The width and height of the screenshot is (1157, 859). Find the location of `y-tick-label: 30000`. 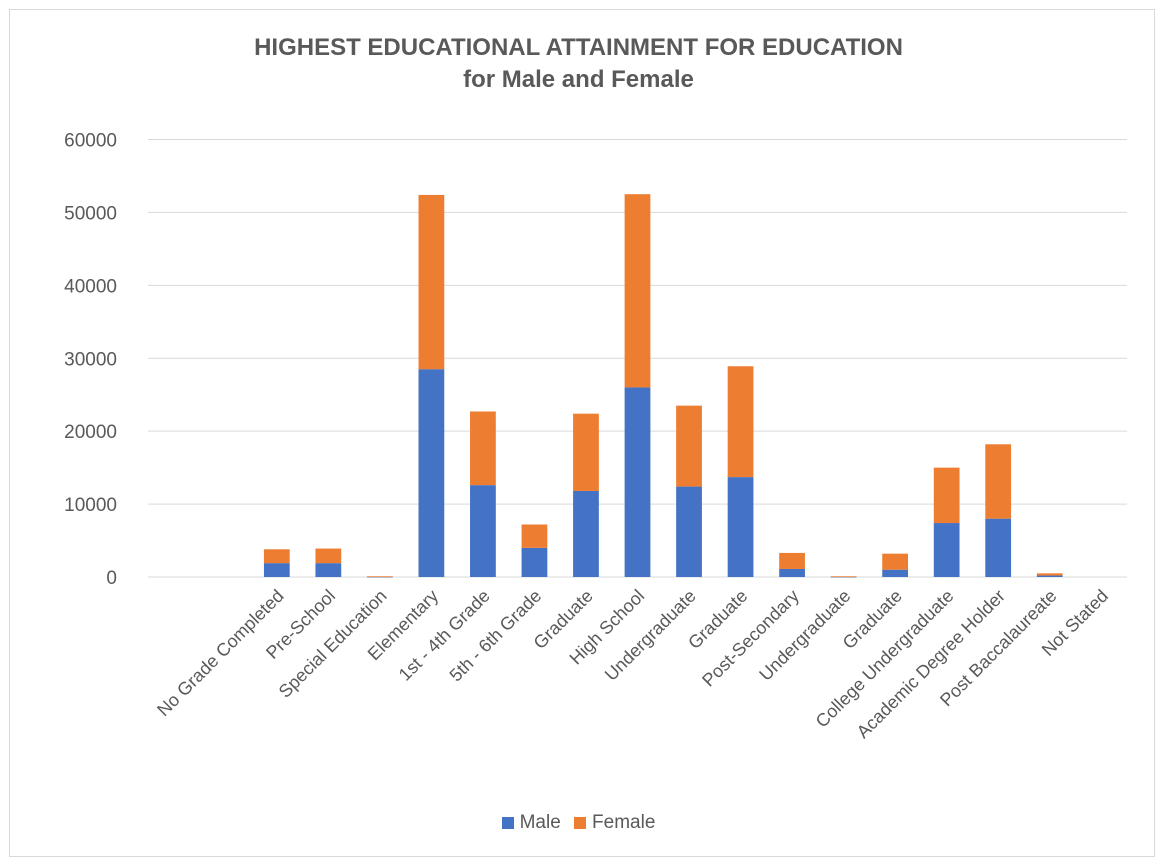

y-tick-label: 30000 is located at coordinates (90, 359).